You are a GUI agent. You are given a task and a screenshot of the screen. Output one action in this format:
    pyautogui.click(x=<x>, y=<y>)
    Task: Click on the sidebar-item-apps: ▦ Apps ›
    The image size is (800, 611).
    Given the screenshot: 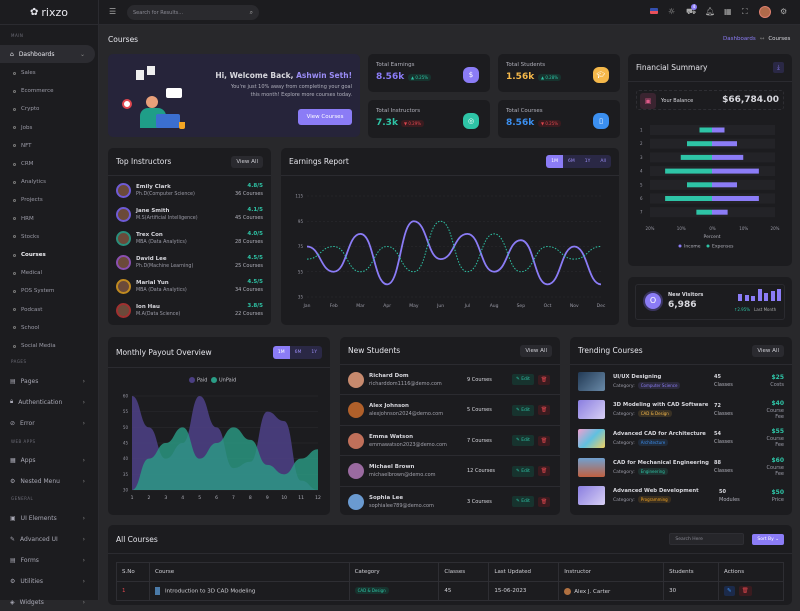 What is the action you would take?
    pyautogui.click(x=47, y=460)
    